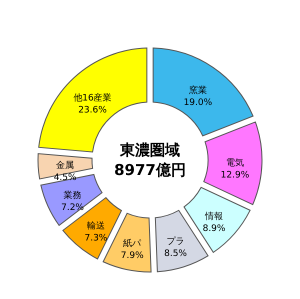 This screenshot has height=299, width=300. Describe the element at coordinates (149, 150) in the screenshot. I see `text: 東濃圏域` at that location.